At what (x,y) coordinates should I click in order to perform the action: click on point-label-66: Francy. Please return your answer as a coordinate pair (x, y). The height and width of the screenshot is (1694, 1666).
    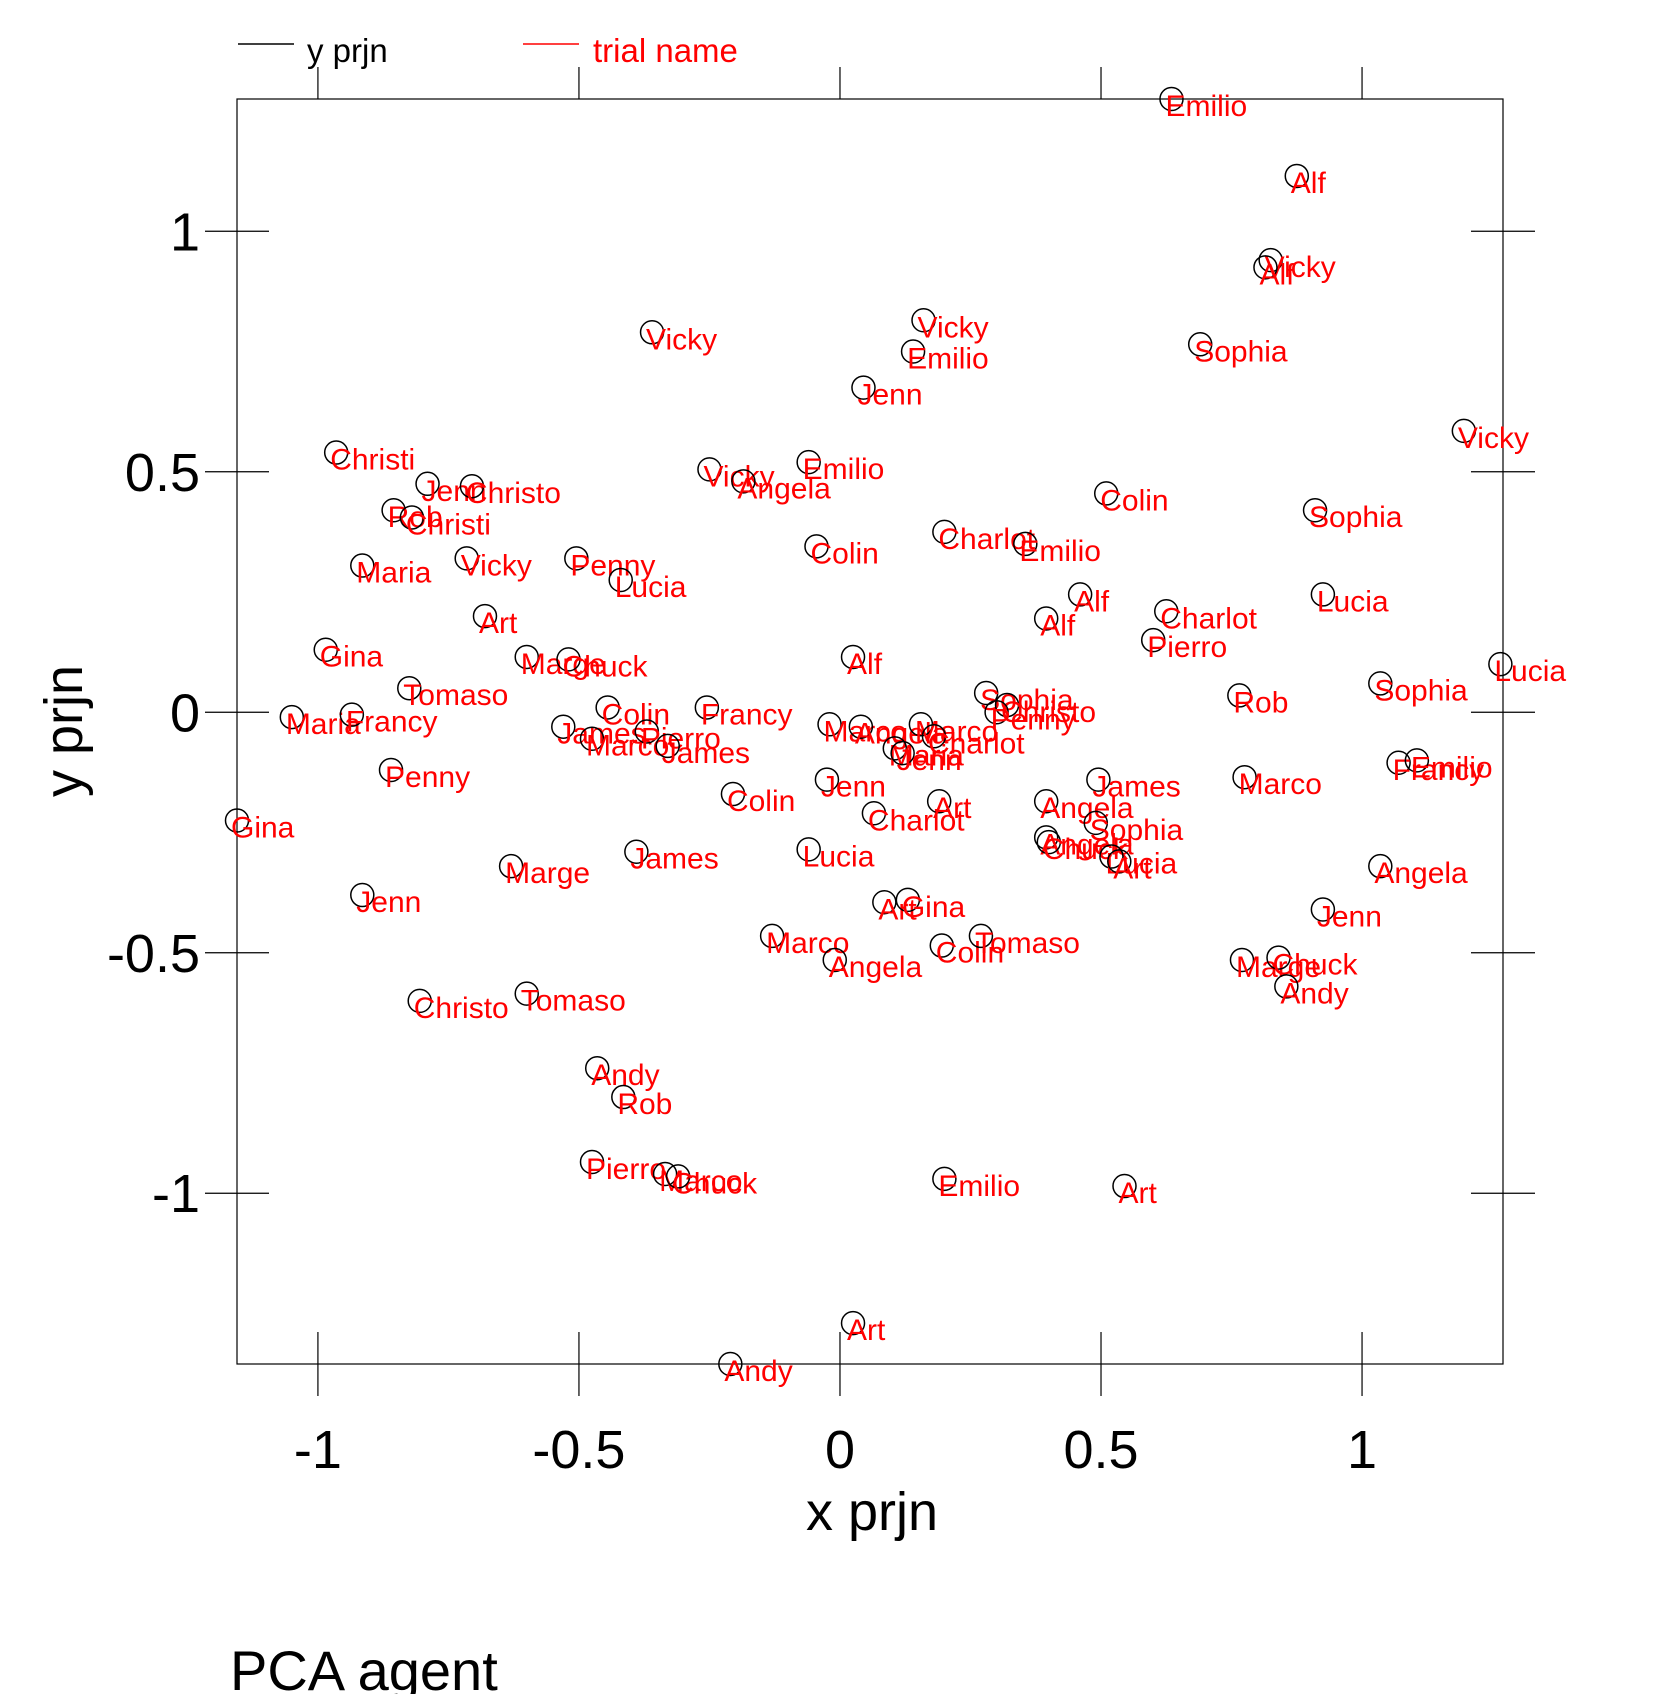
    Looking at the image, I should click on (1439, 770).